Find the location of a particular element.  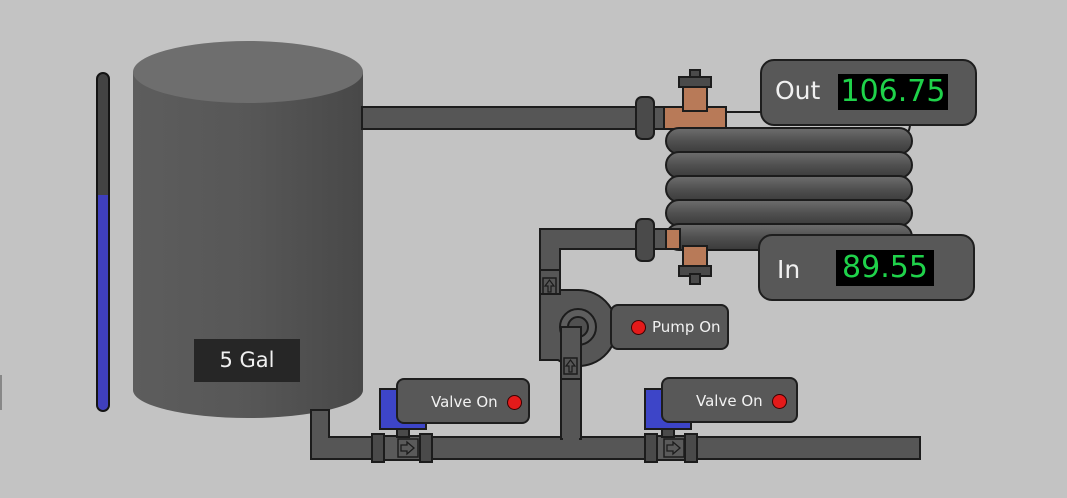

valve-1-status-panel: Valve On is located at coordinates (463, 401).